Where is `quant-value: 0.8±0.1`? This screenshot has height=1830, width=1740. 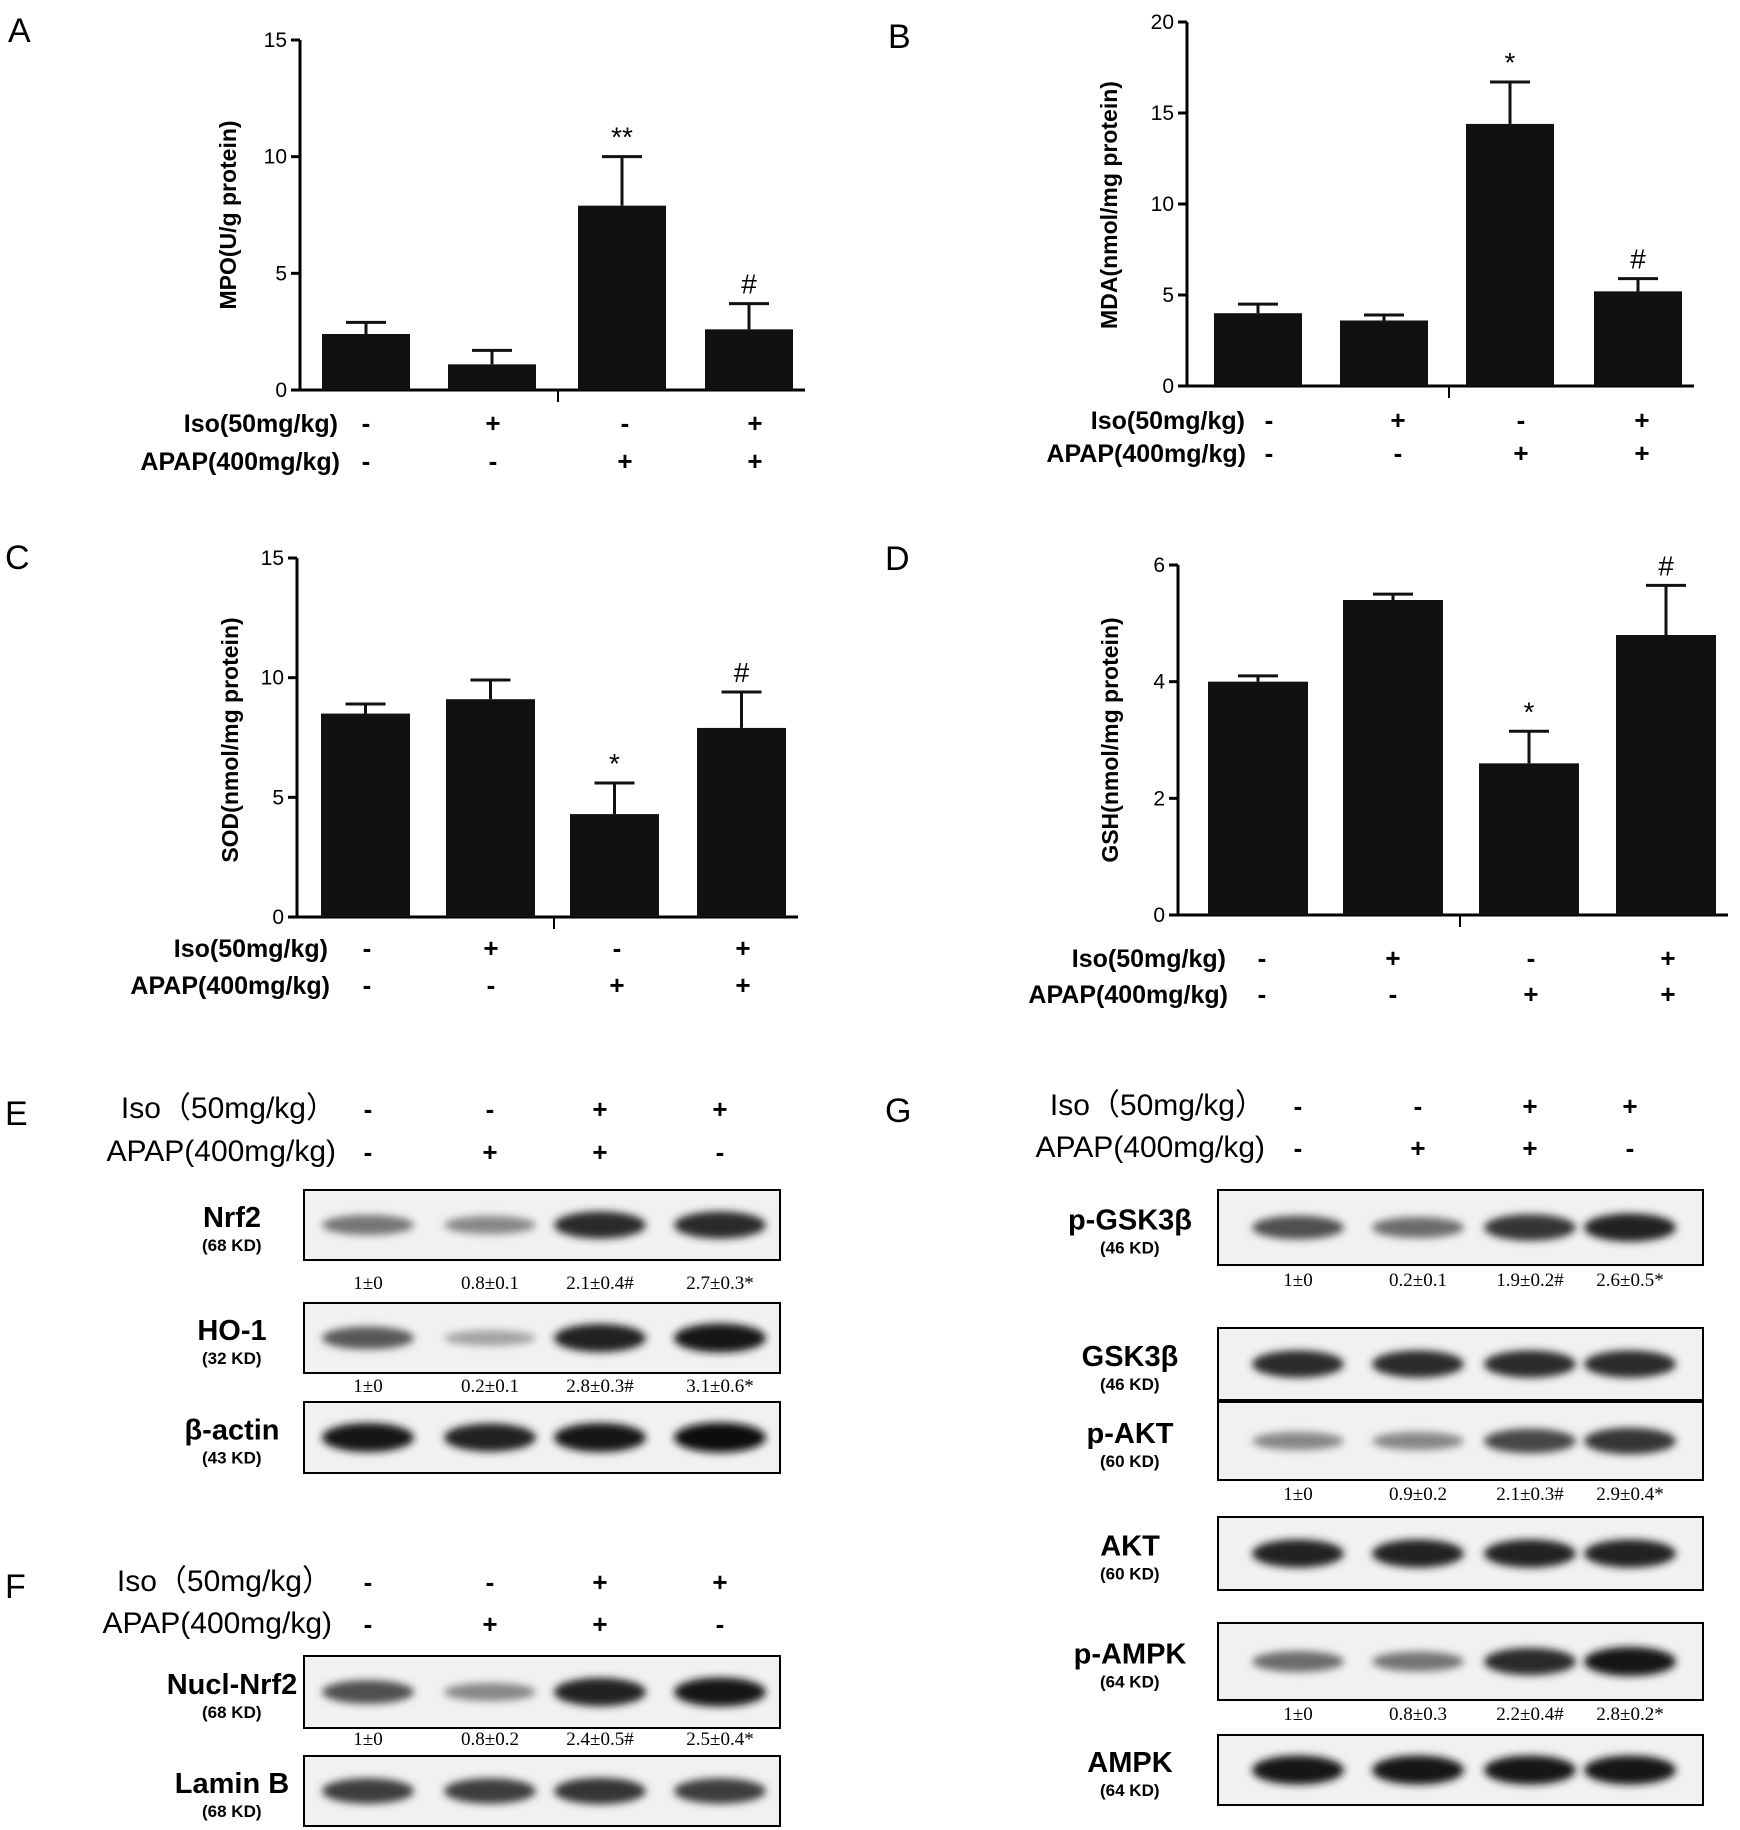 quant-value: 0.8±0.1 is located at coordinates (490, 1283).